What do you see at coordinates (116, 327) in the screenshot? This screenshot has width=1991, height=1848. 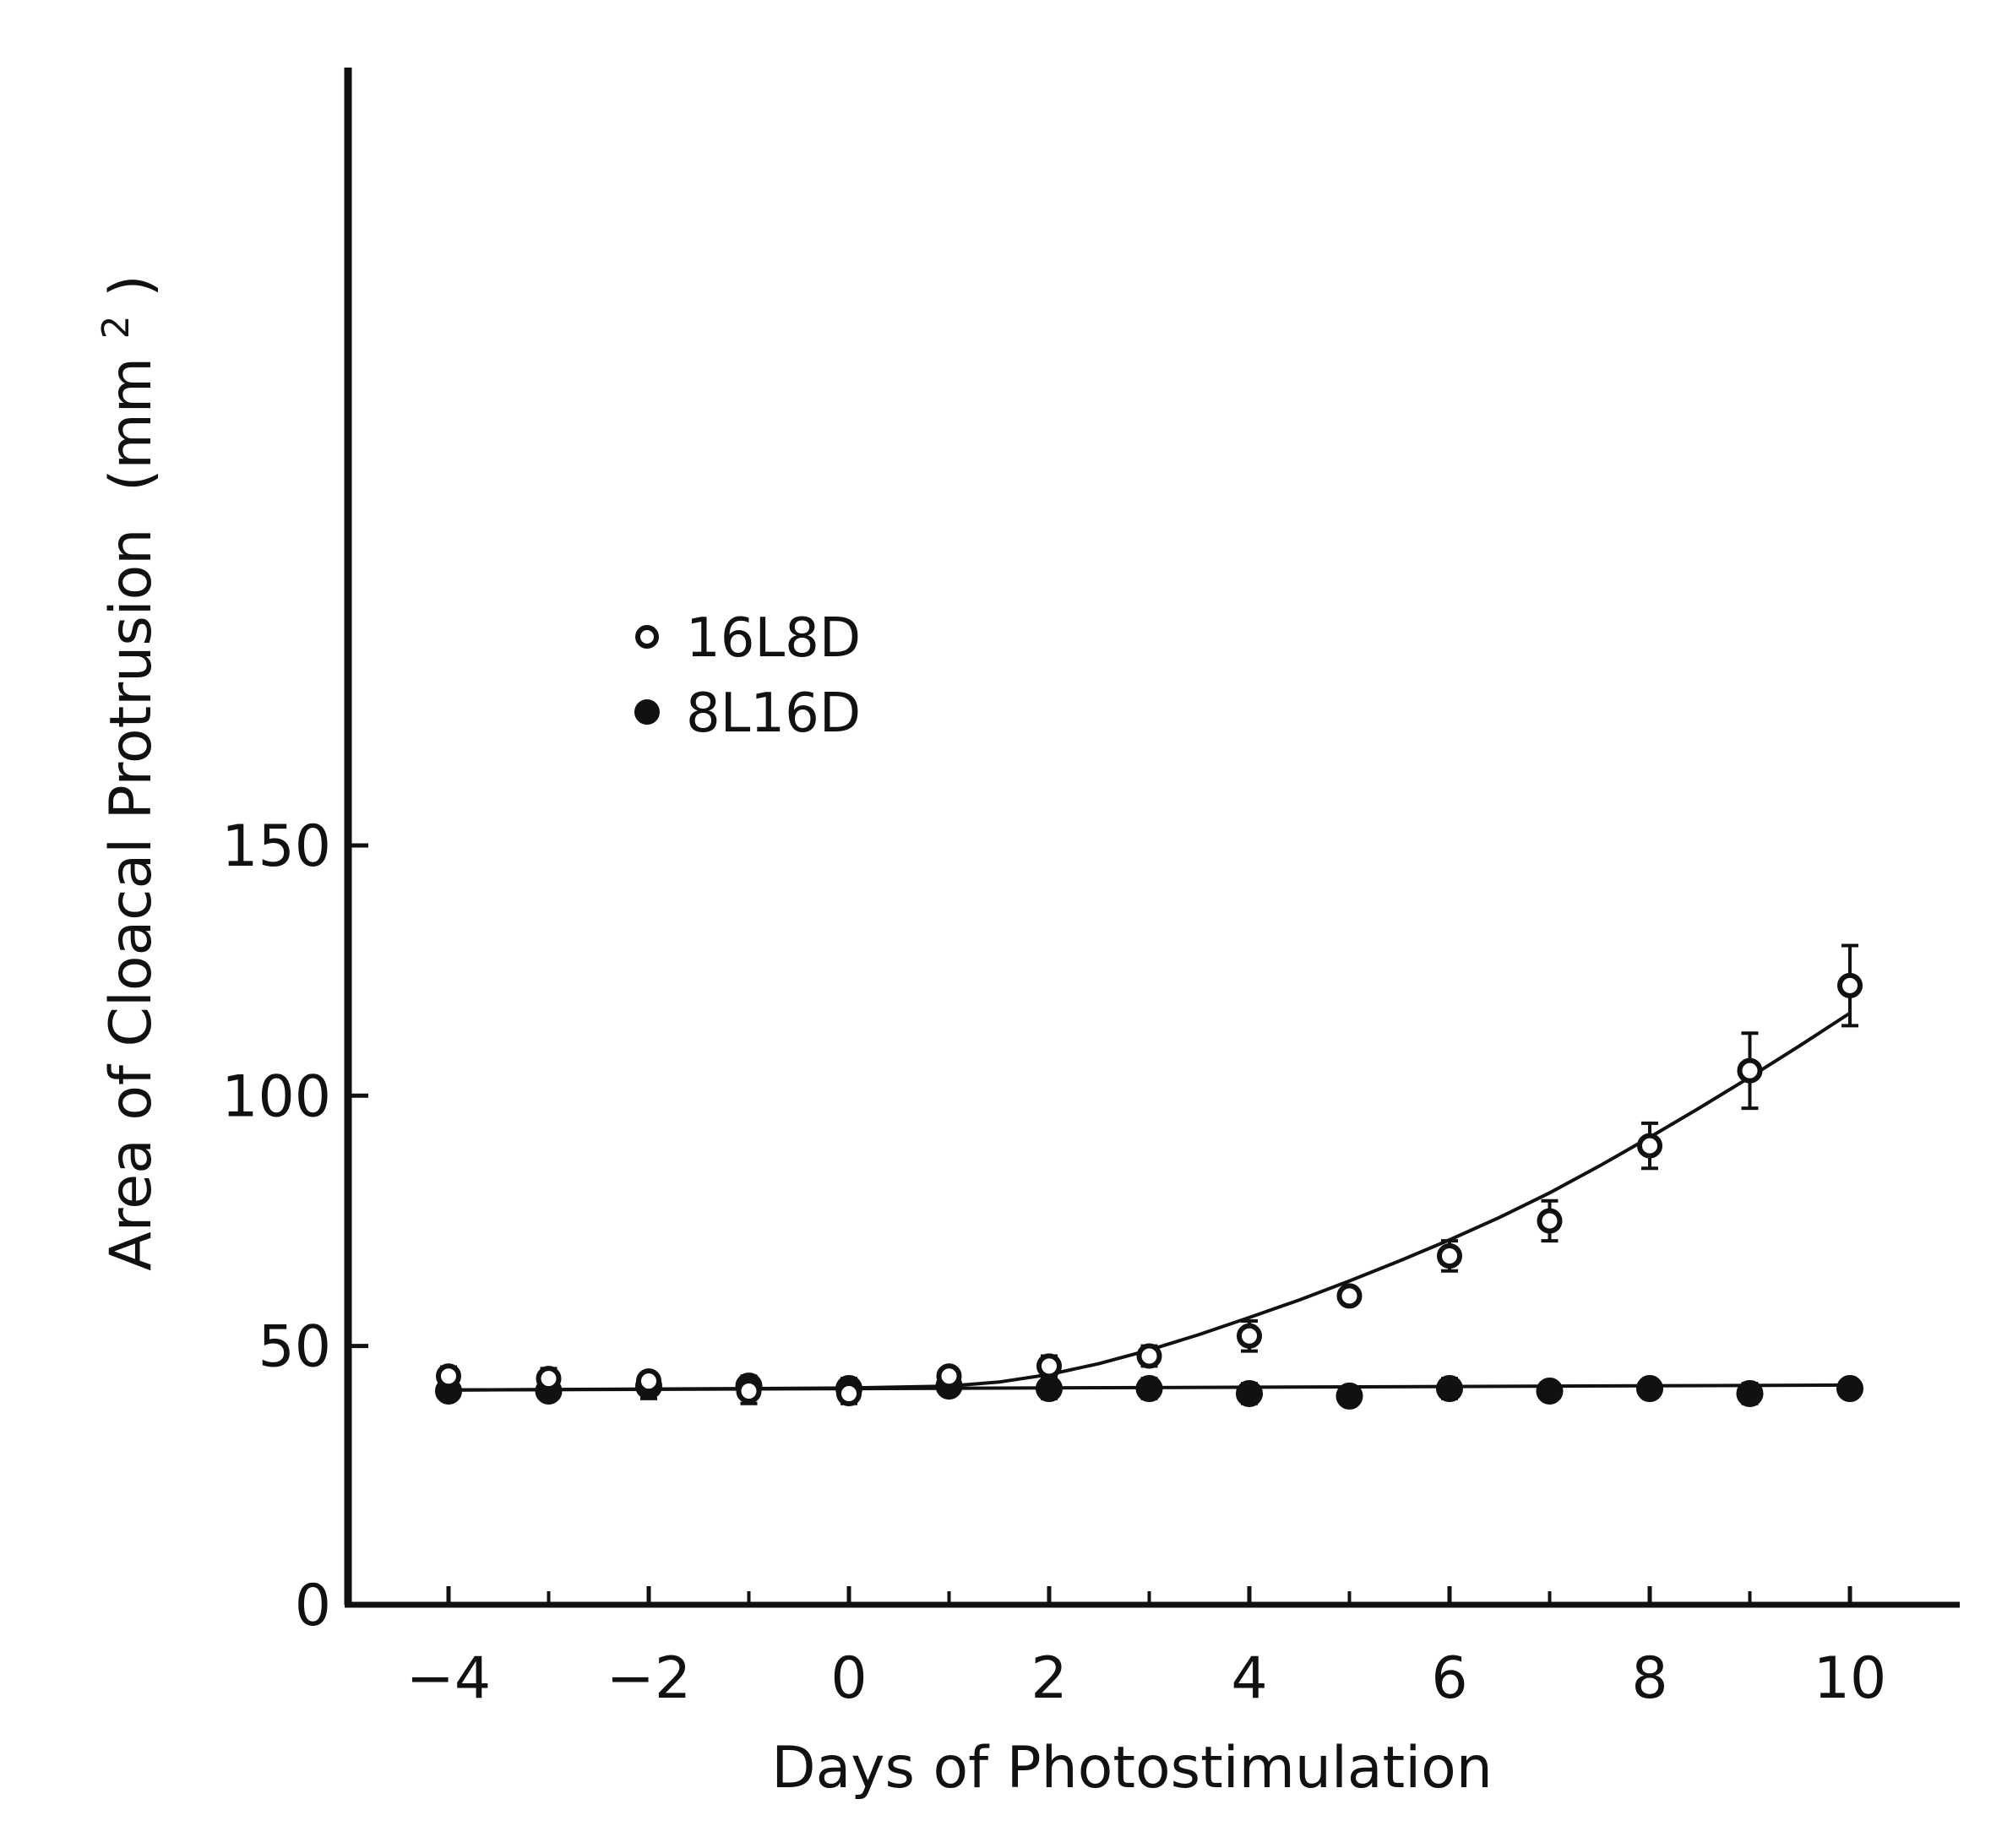 I see `y-axis-title-unit-exponent: 2` at bounding box center [116, 327].